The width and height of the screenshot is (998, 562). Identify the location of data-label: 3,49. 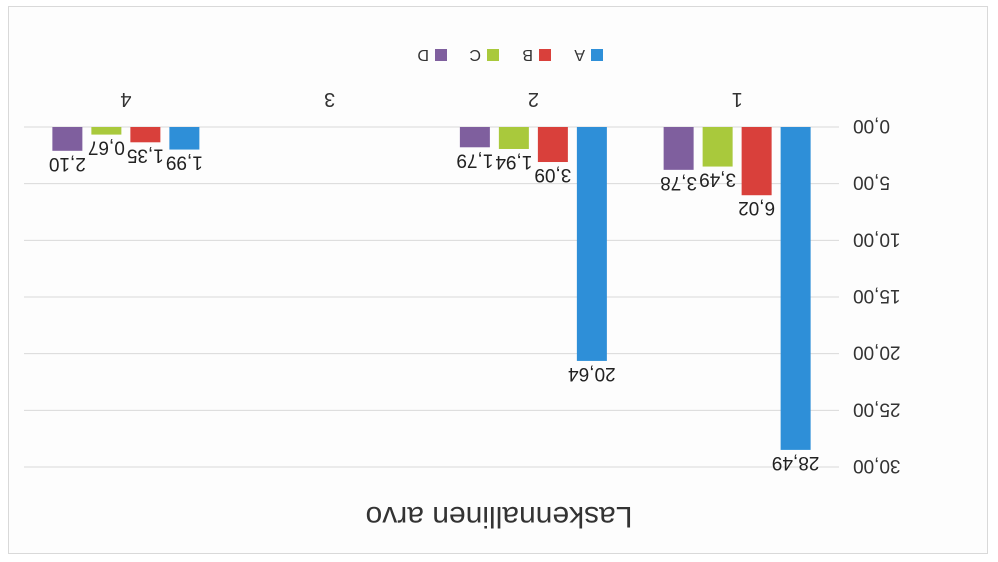
(717, 179).